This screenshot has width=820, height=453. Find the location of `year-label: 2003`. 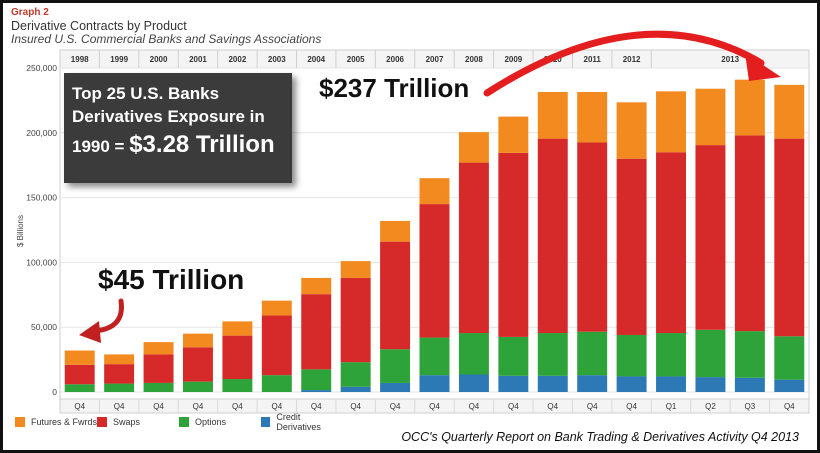

year-label: 2003 is located at coordinates (277, 59).